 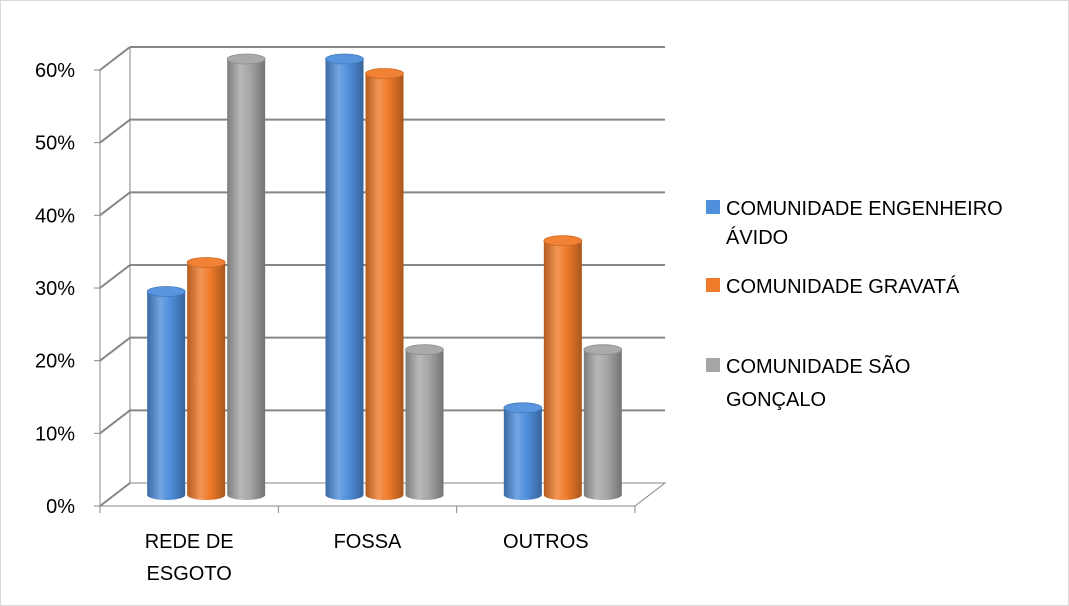 I want to click on legend-label: ÁVIDO, so click(x=757, y=237).